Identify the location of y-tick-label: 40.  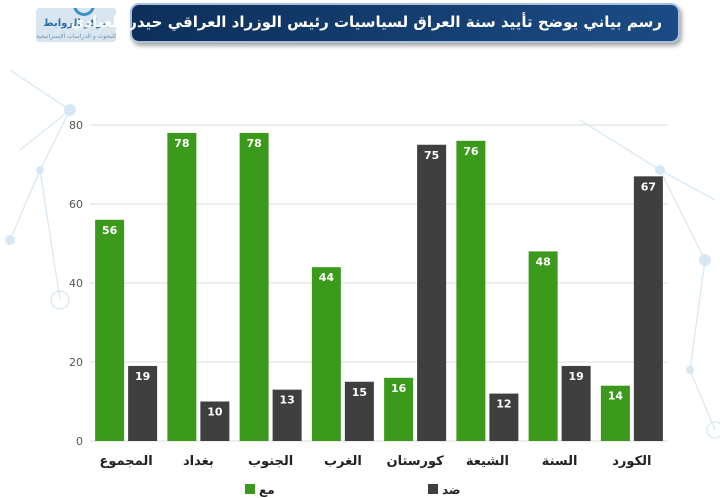
(76, 283).